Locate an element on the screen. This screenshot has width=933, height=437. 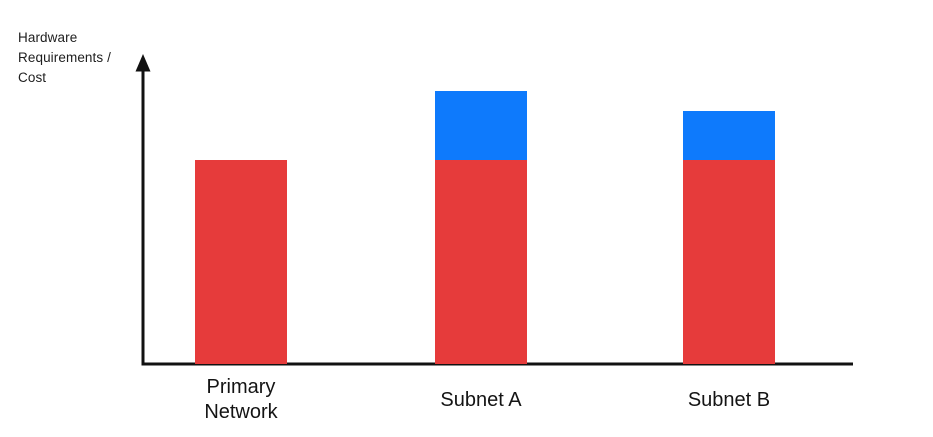
bar-subnet-b is located at coordinates (729, 237).